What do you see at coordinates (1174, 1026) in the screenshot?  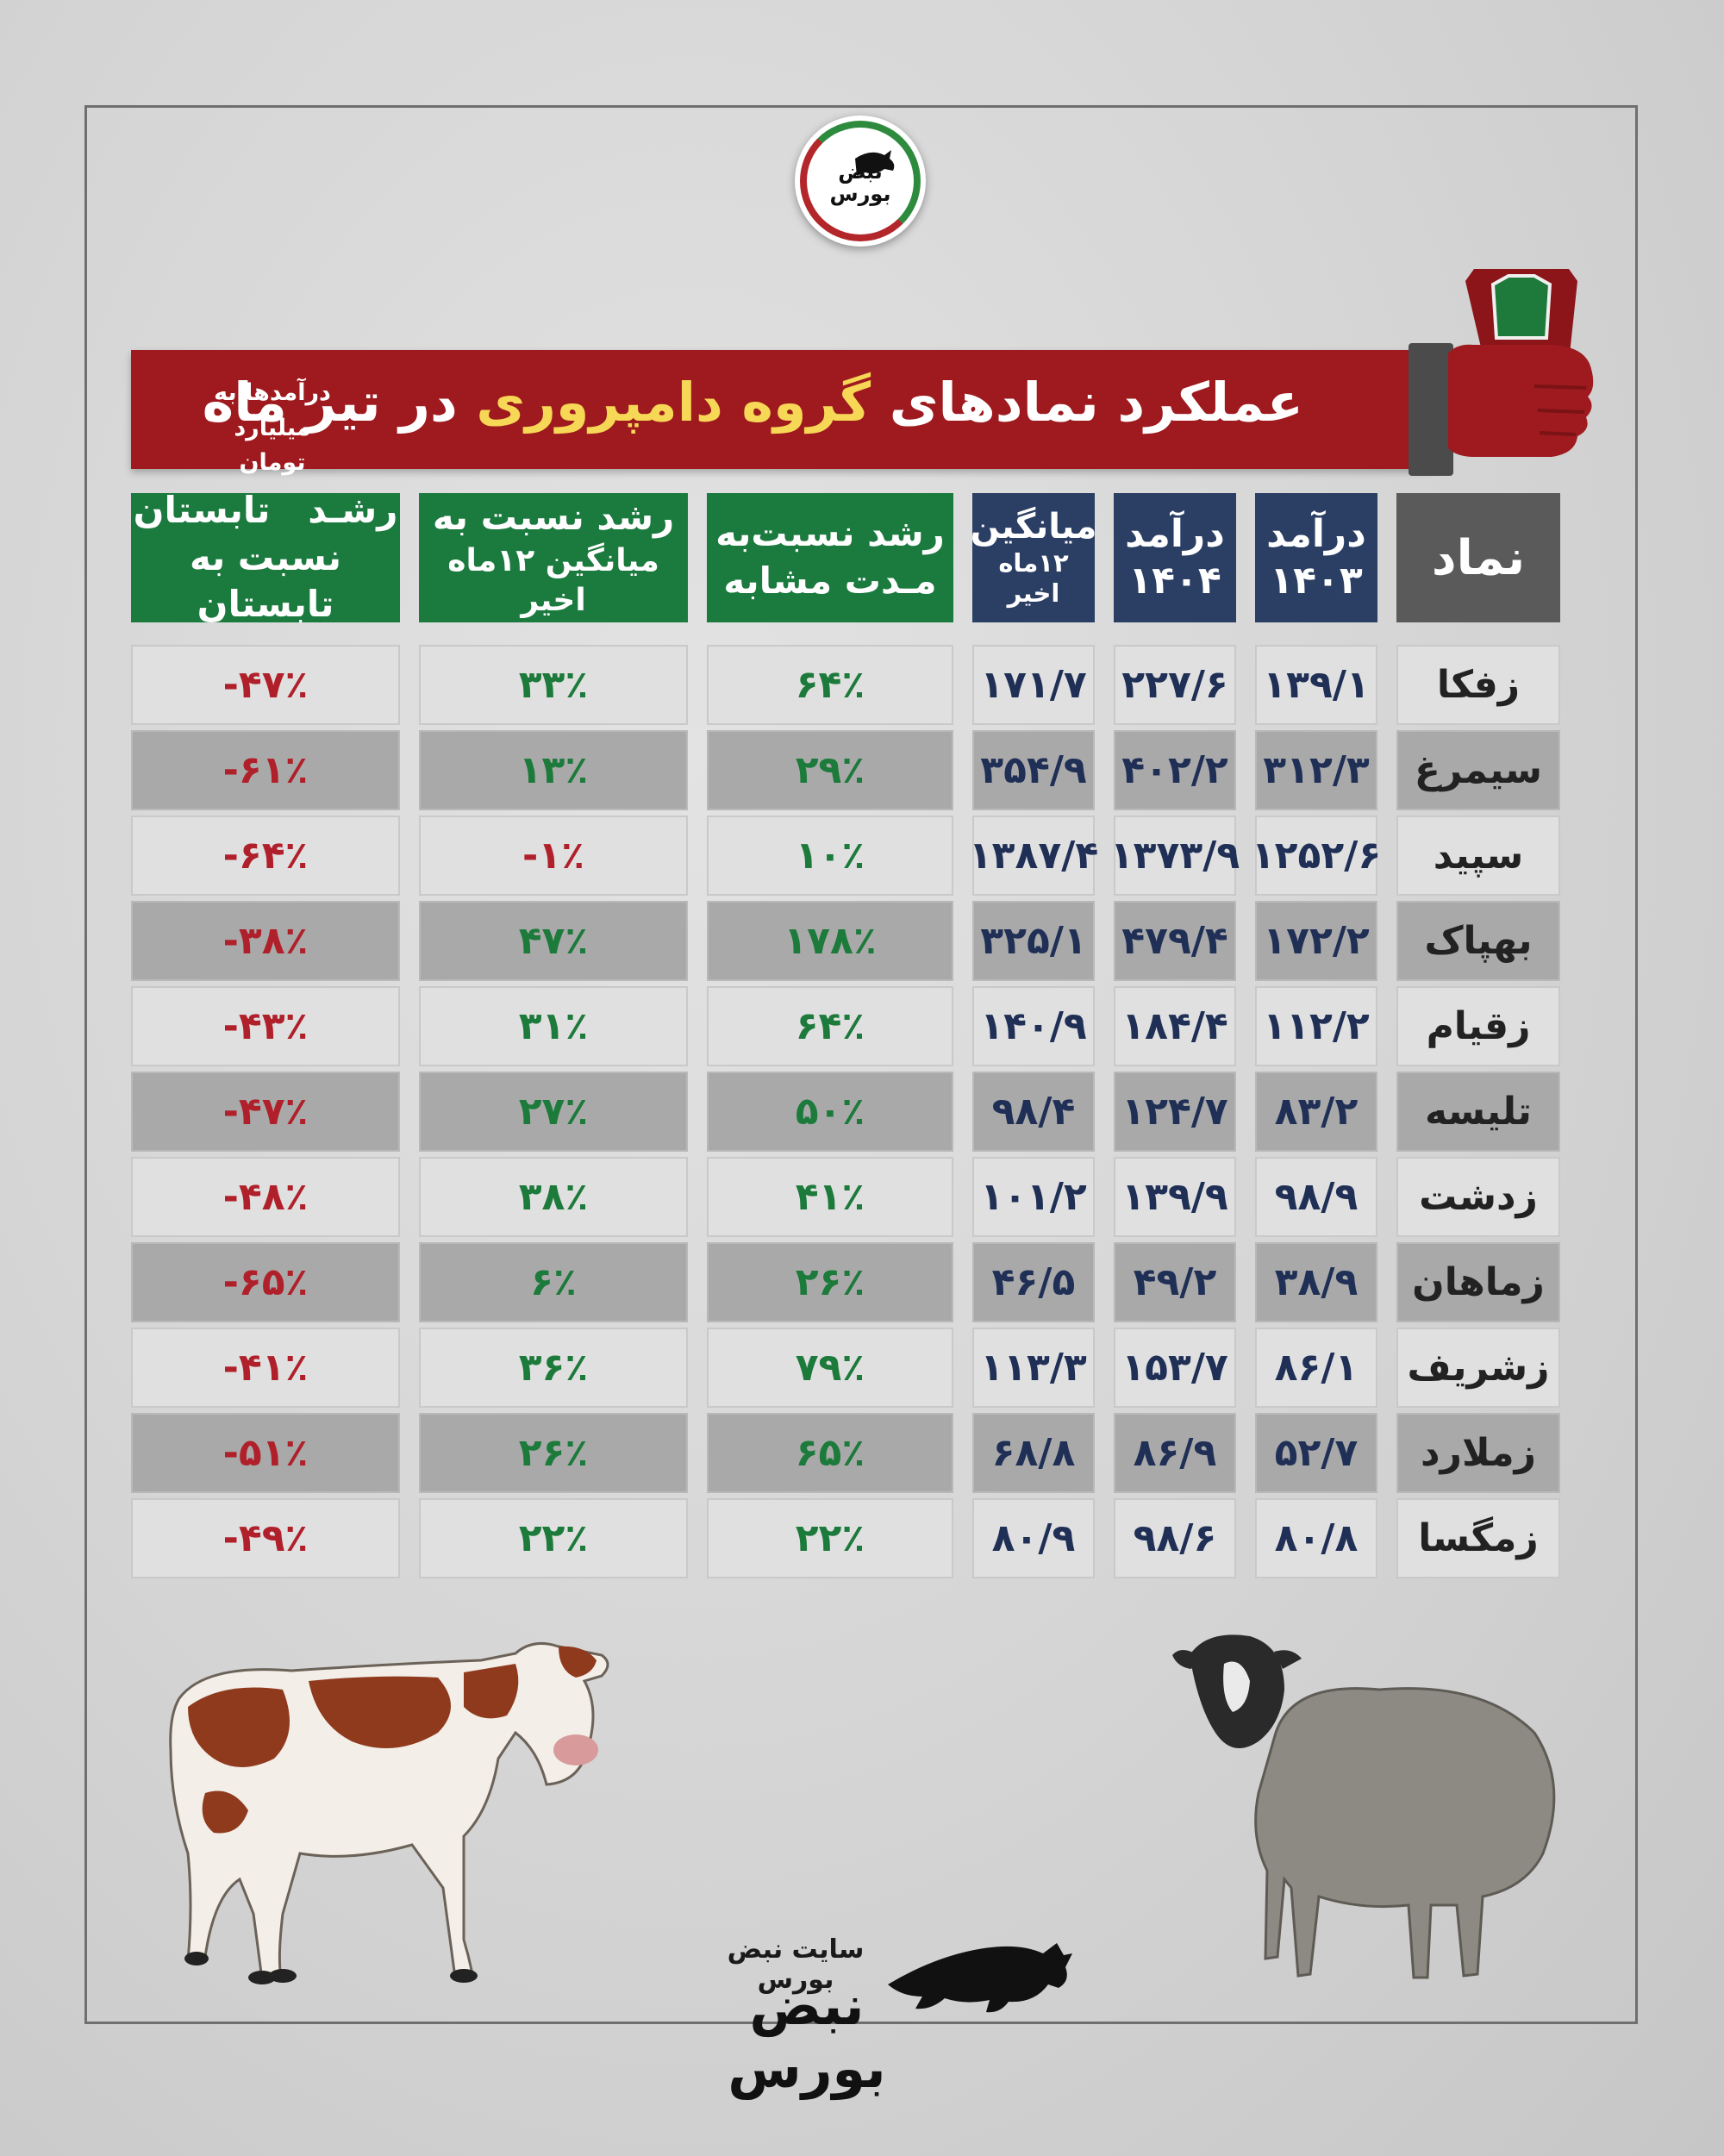 I see `cell-rev1404-value: ۱۸۴/۴` at bounding box center [1174, 1026].